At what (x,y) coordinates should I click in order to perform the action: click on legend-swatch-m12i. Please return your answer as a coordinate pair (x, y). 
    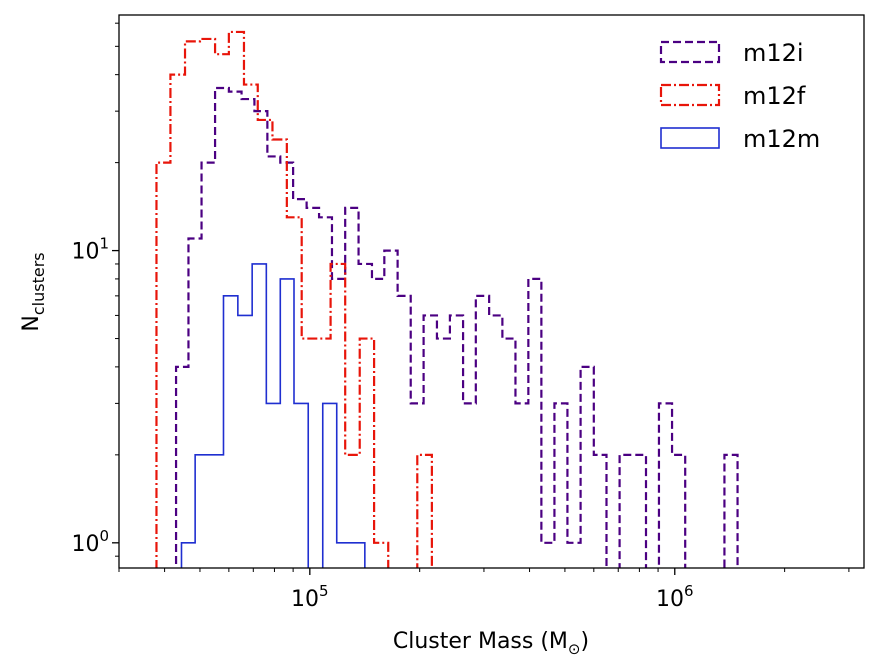
    Looking at the image, I should click on (690, 52).